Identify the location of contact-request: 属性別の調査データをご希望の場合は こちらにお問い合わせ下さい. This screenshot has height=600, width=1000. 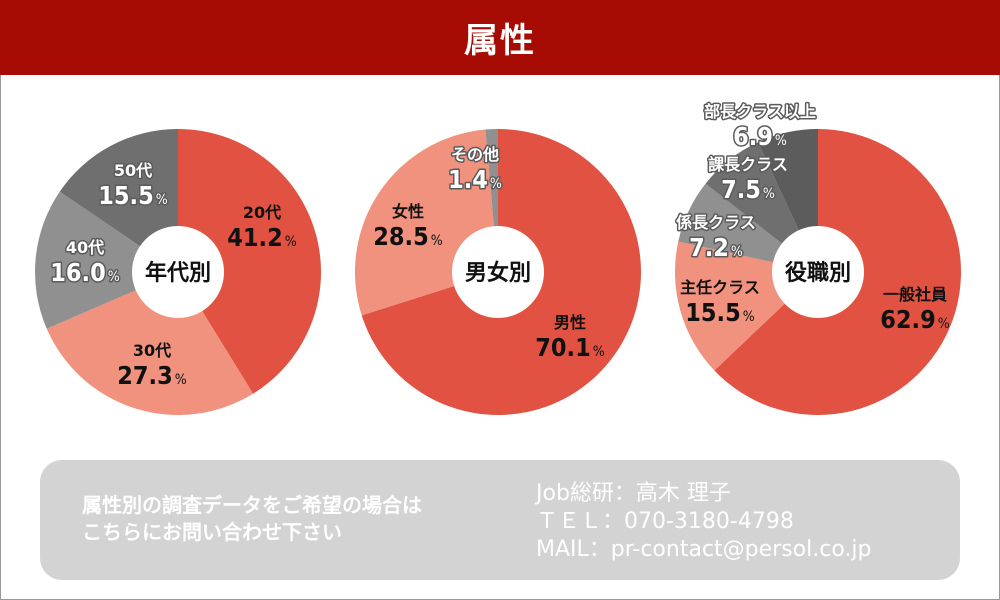
(252, 519).